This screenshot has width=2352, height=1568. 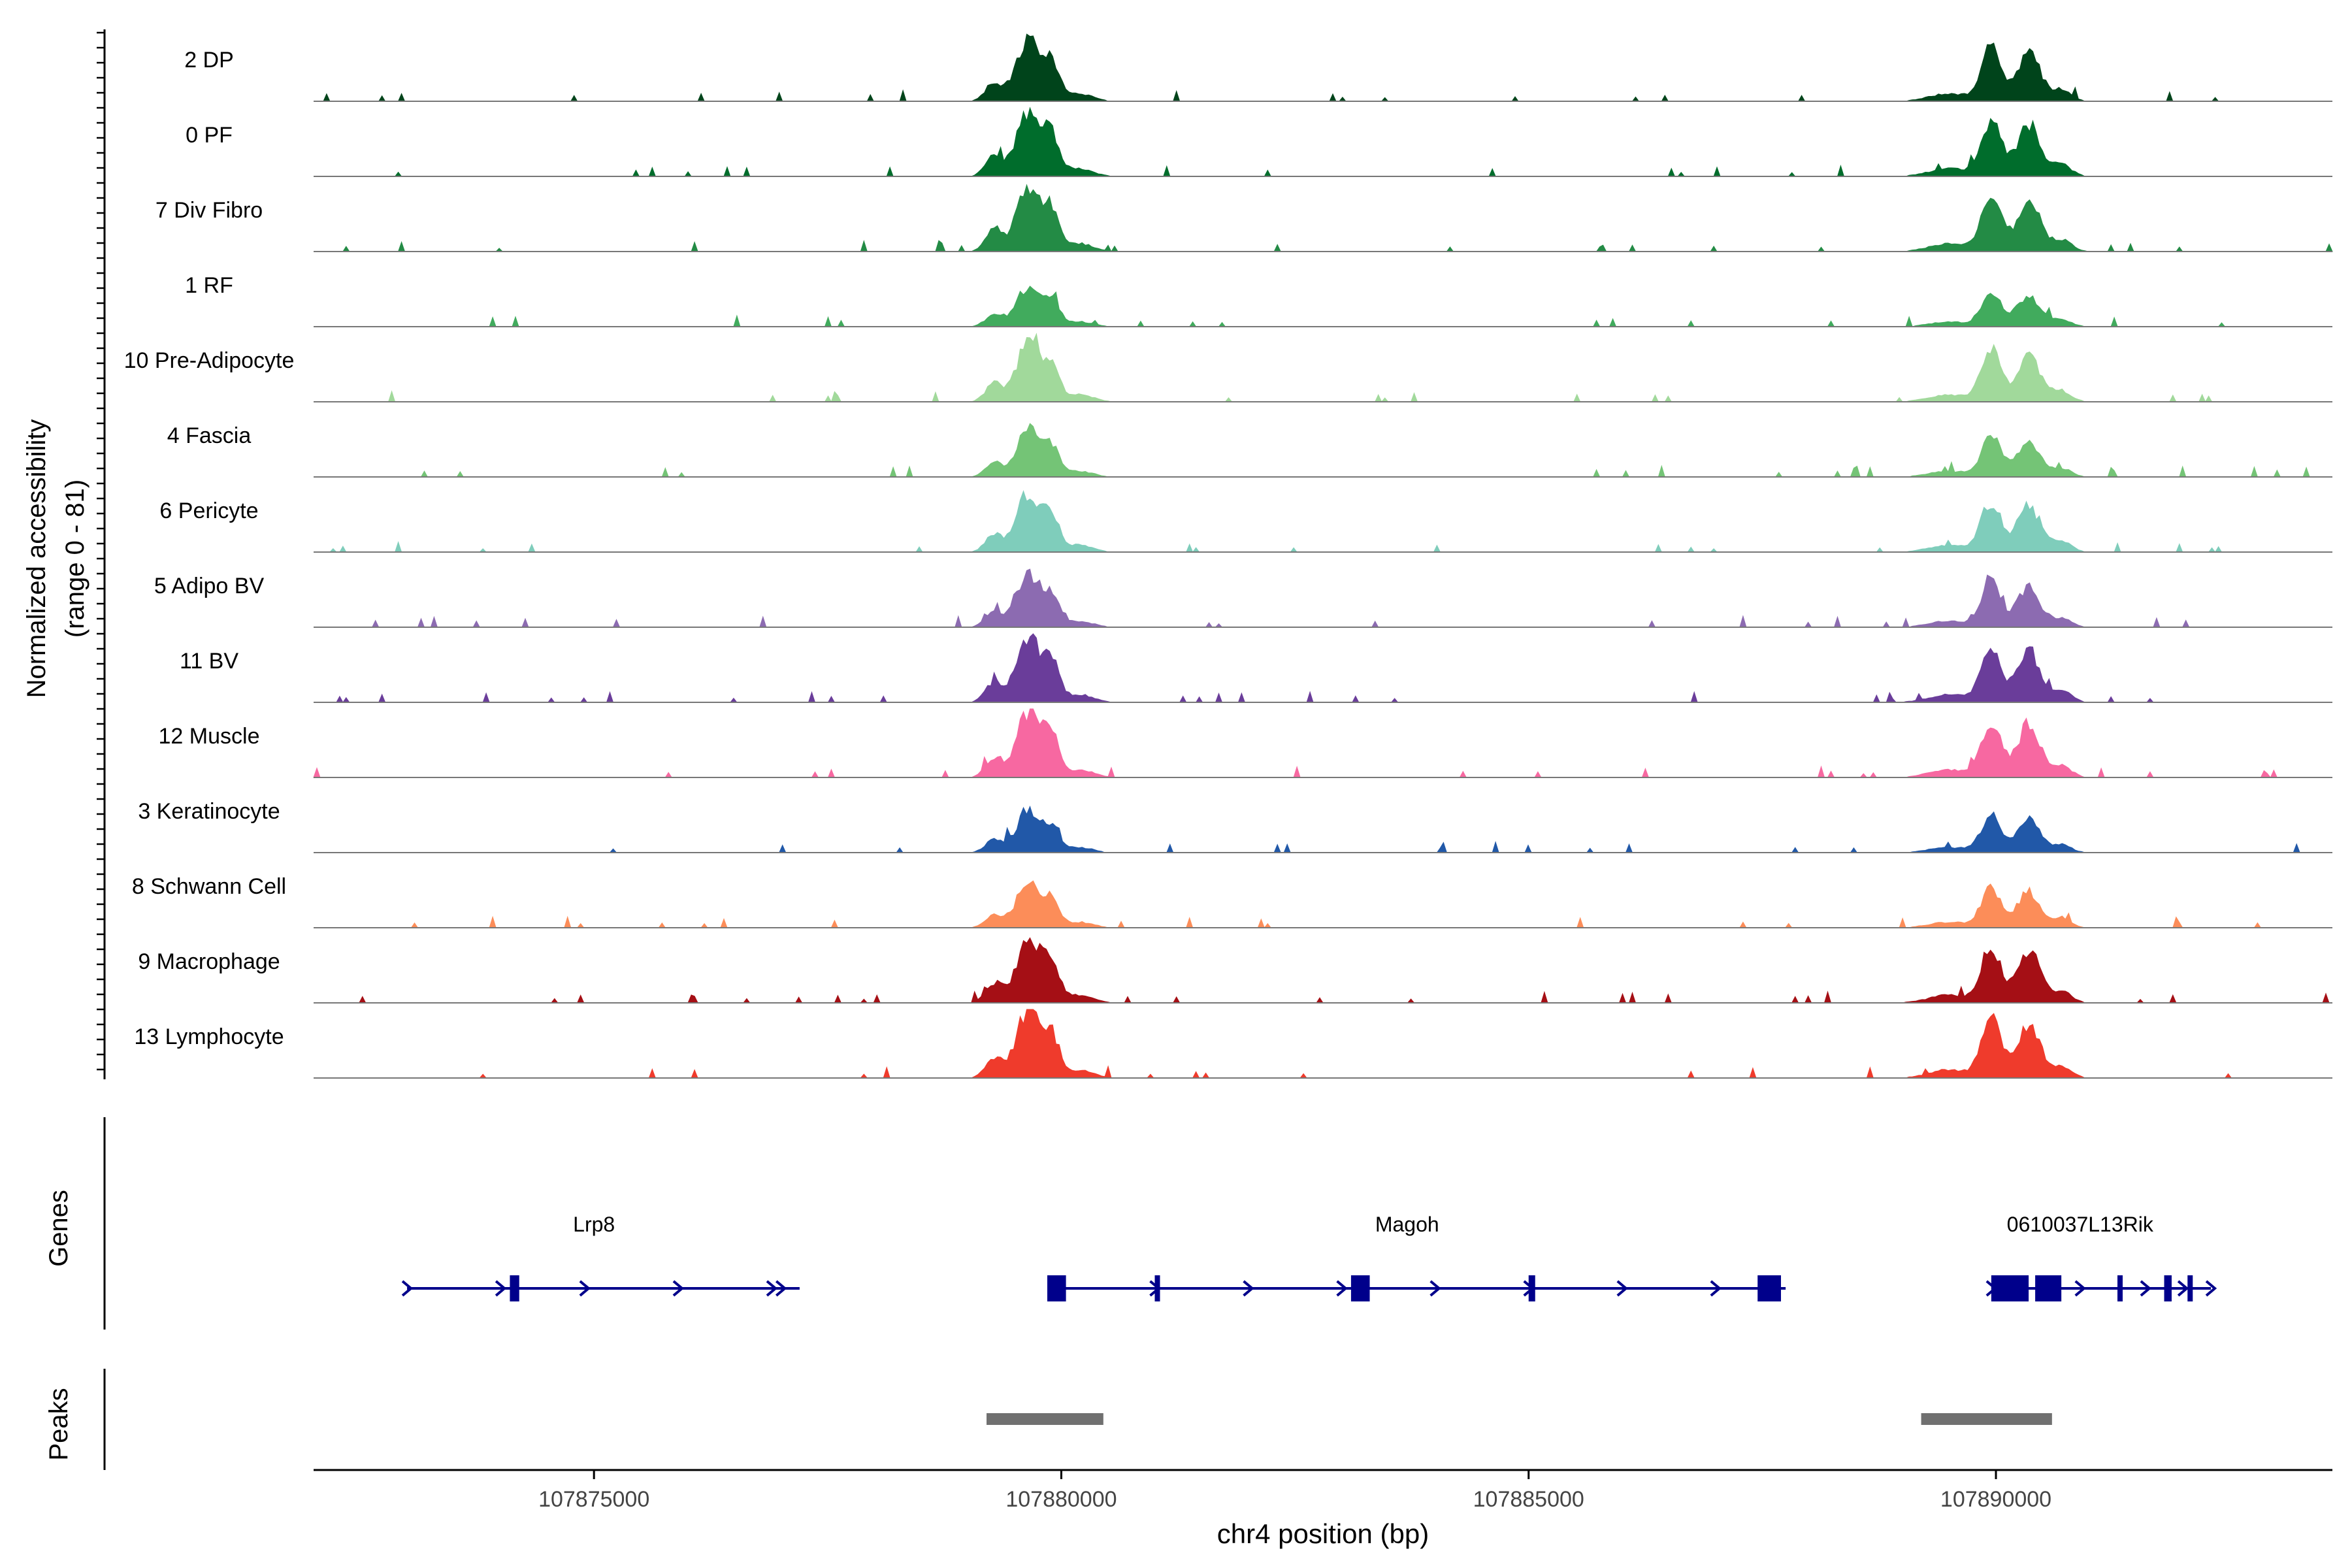 I want to click on track-3: 1 RF, so click(x=1258, y=300).